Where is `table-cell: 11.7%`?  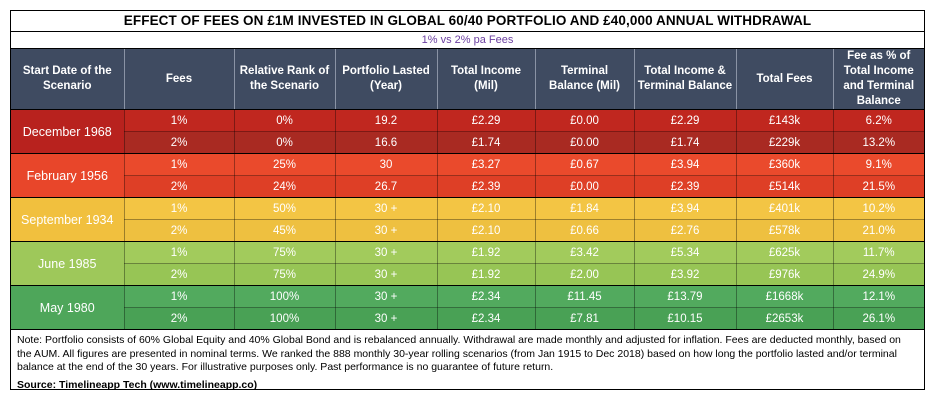
table-cell: 11.7% is located at coordinates (878, 252).